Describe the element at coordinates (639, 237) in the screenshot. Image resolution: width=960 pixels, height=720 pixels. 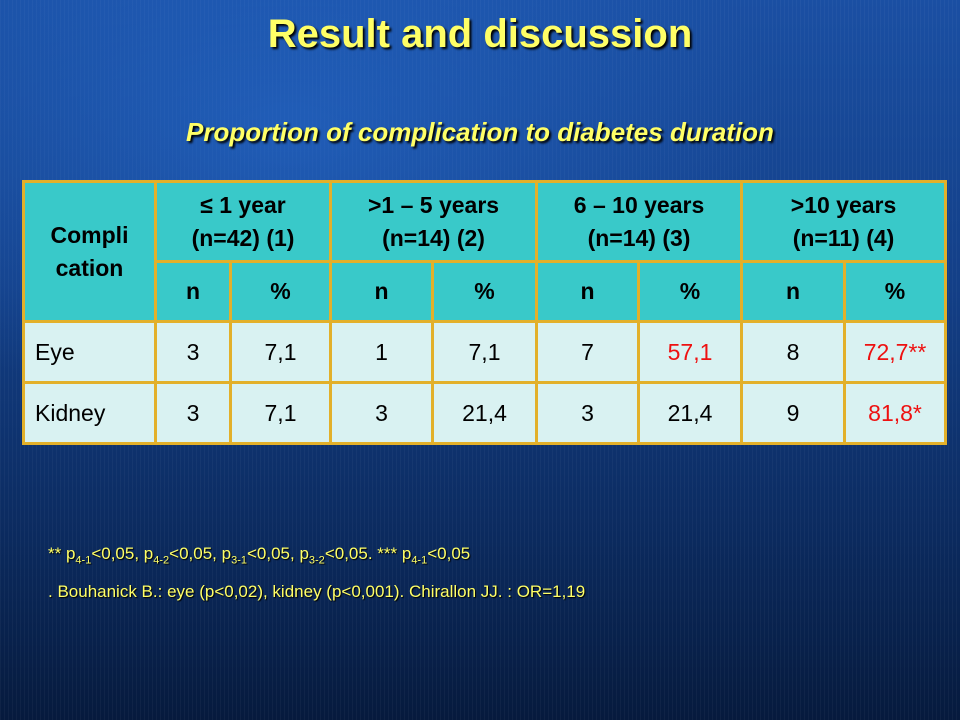
I see `header-group-3-line2: (n=14) (3)` at that location.